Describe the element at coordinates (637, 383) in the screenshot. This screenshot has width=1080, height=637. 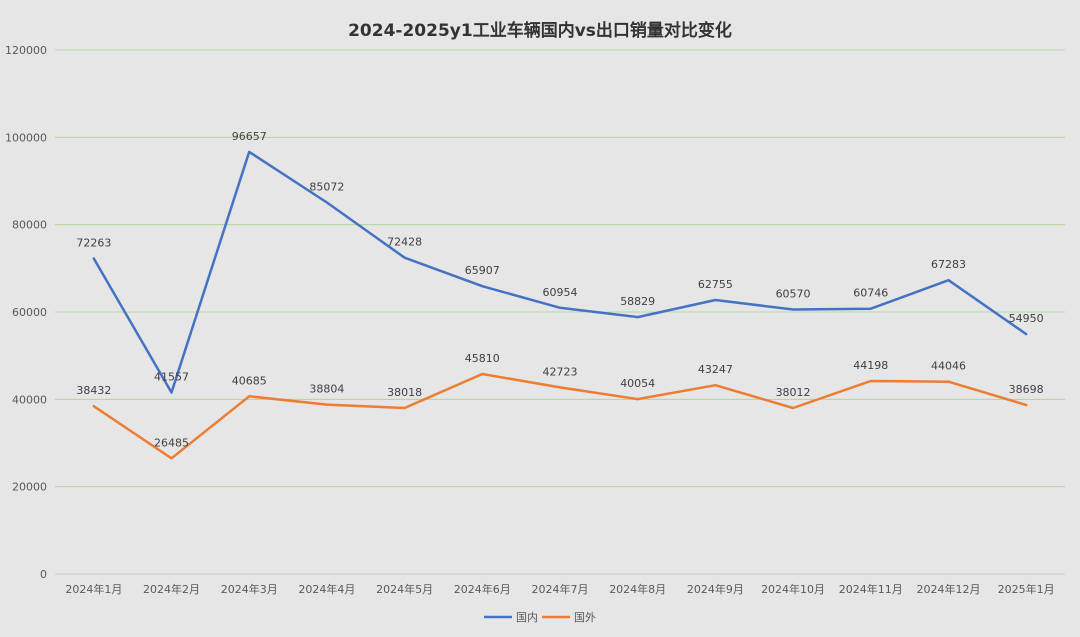
I see `data-label: 40054` at that location.